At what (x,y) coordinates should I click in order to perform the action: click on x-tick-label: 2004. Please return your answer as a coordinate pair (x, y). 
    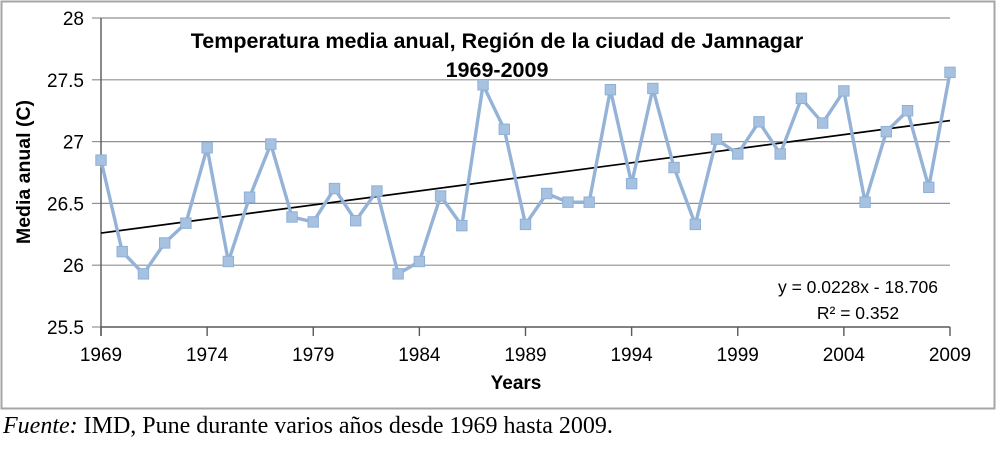
    Looking at the image, I should click on (844, 355).